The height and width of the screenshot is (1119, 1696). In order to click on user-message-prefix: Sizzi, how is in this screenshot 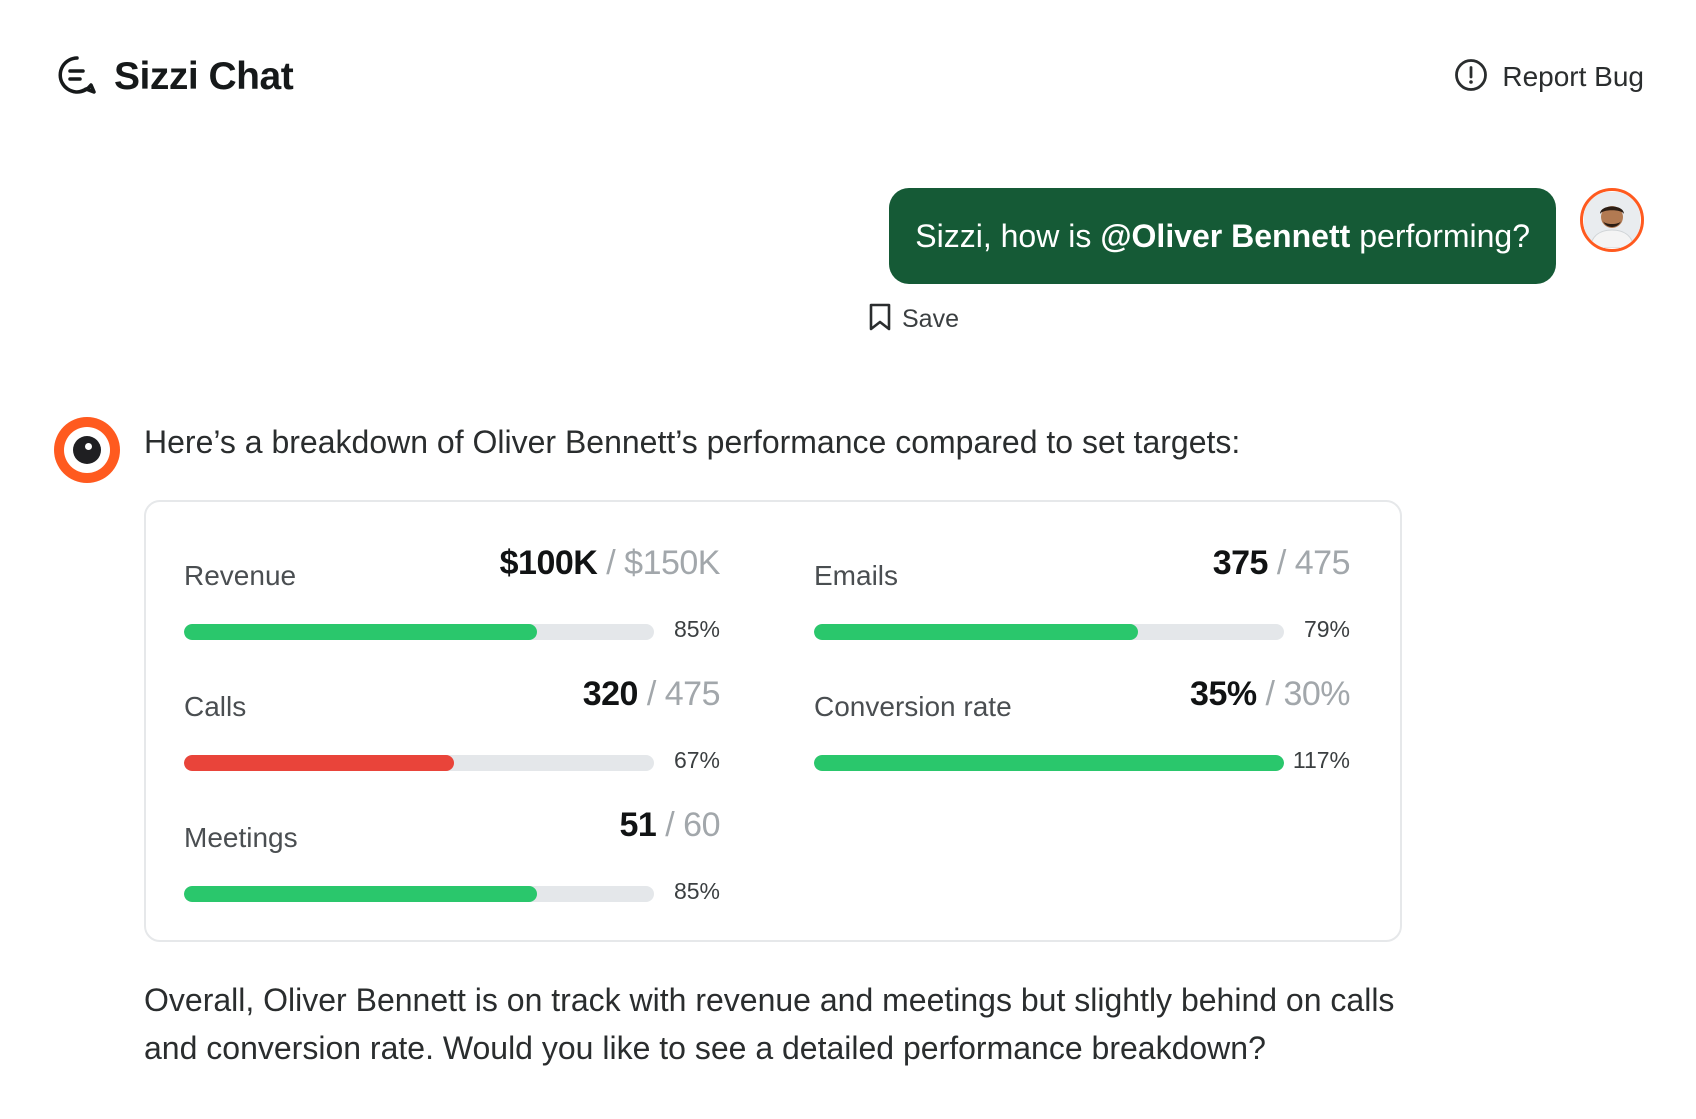, I will do `click(1003, 235)`.